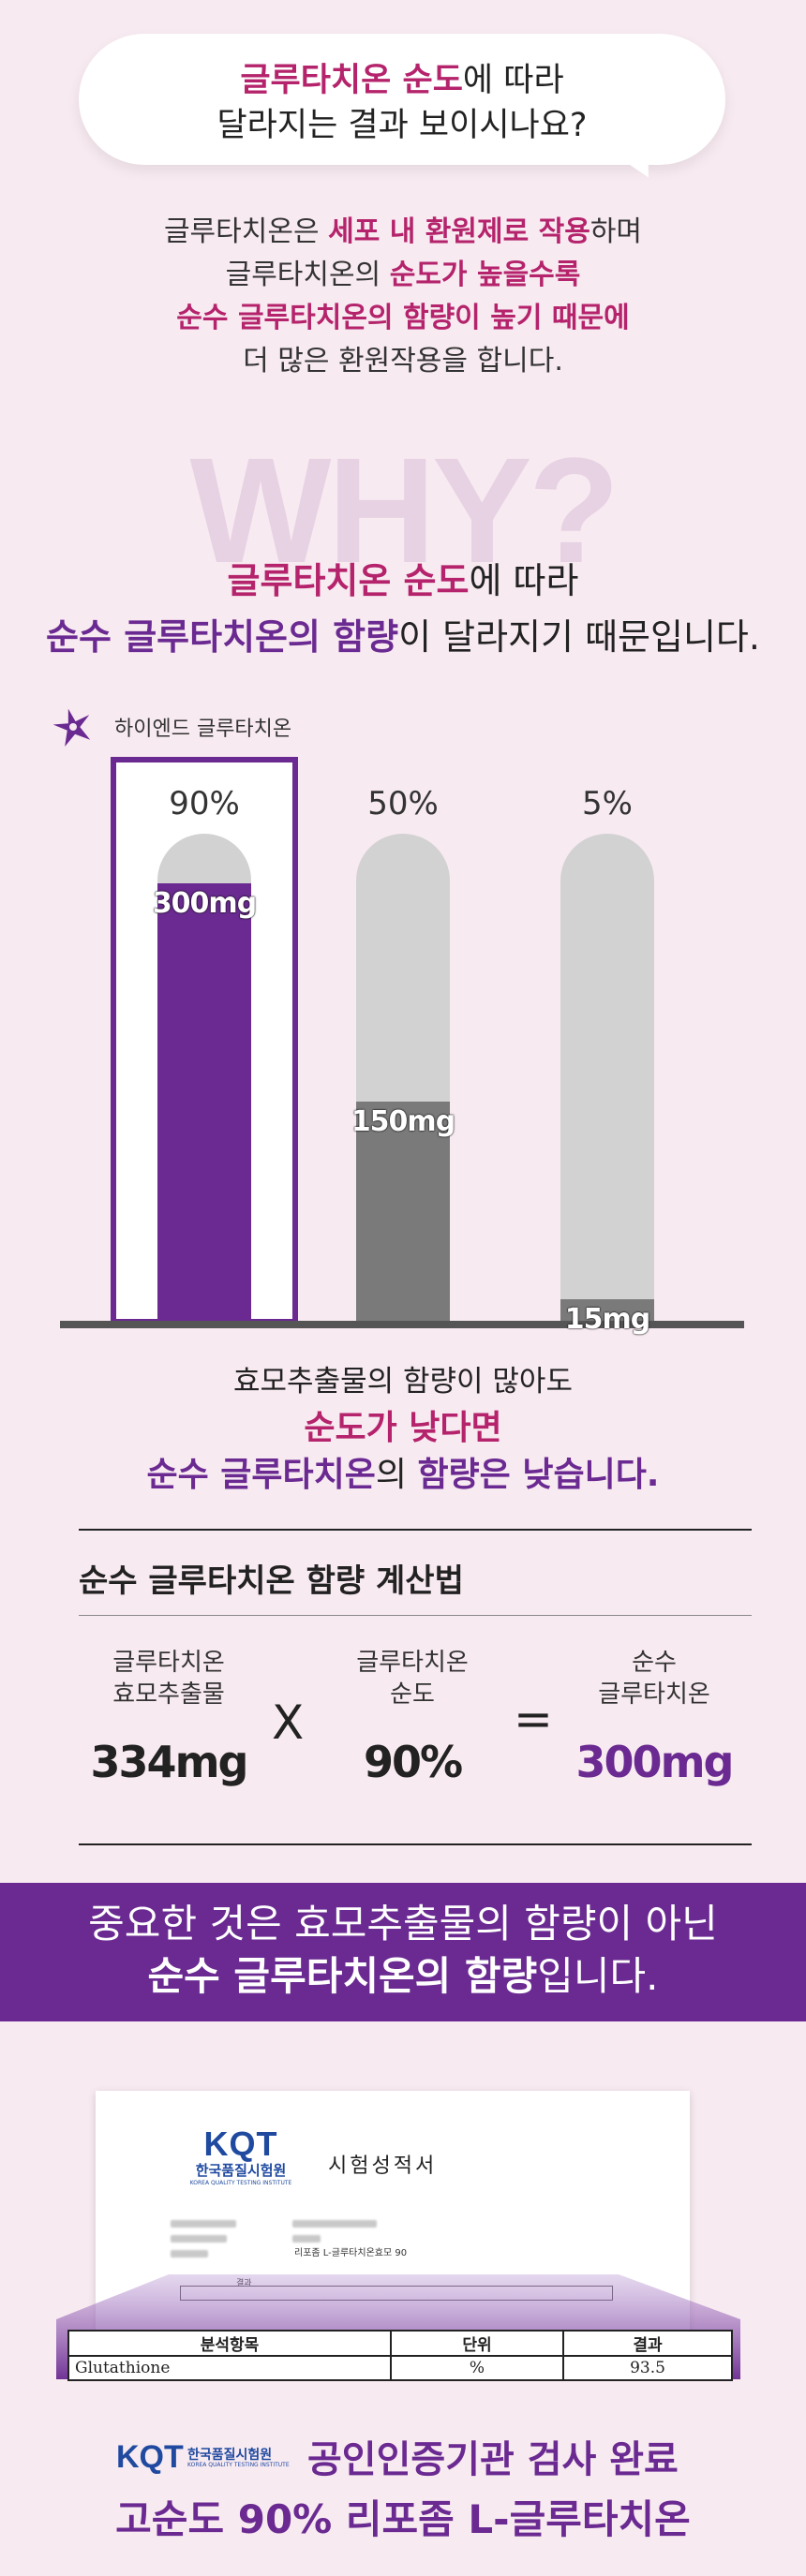  I want to click on banner-text: 중요한 것은 효모추출물의 함량이 아닌 순수 글루타치온의 함량입니다., so click(403, 1950).